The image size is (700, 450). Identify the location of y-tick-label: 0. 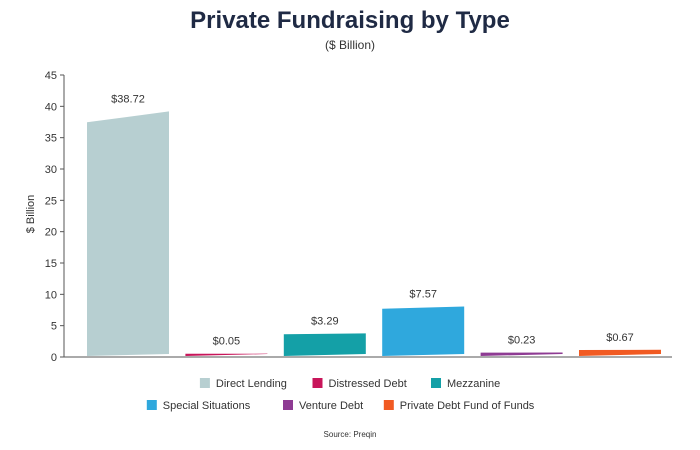
(54, 358).